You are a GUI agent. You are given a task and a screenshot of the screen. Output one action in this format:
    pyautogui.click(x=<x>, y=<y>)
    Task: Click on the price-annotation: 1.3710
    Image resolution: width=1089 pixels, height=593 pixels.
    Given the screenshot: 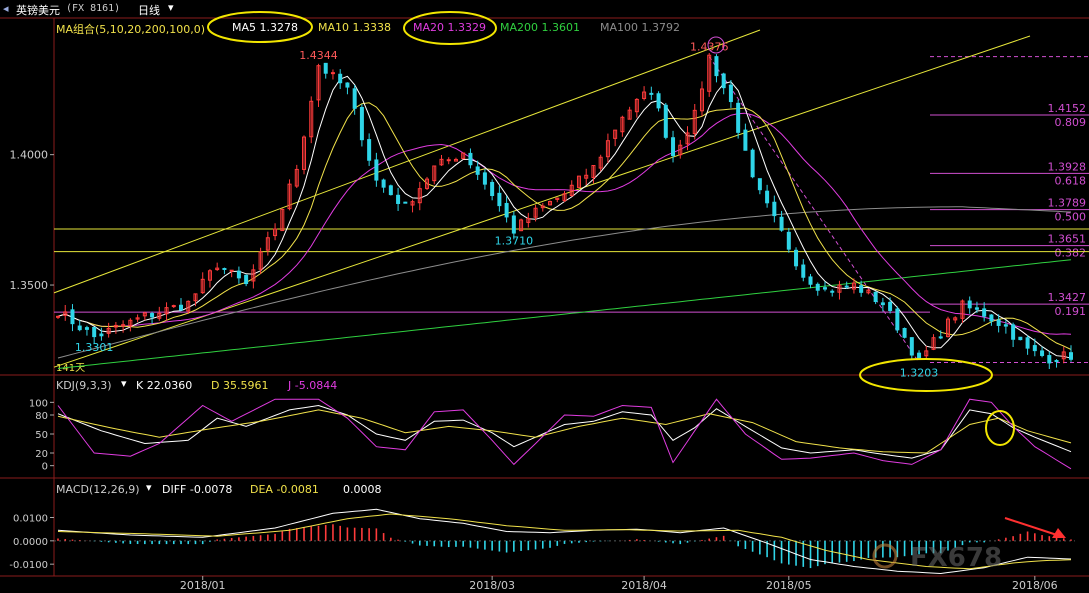 What is the action you would take?
    pyautogui.click(x=514, y=240)
    